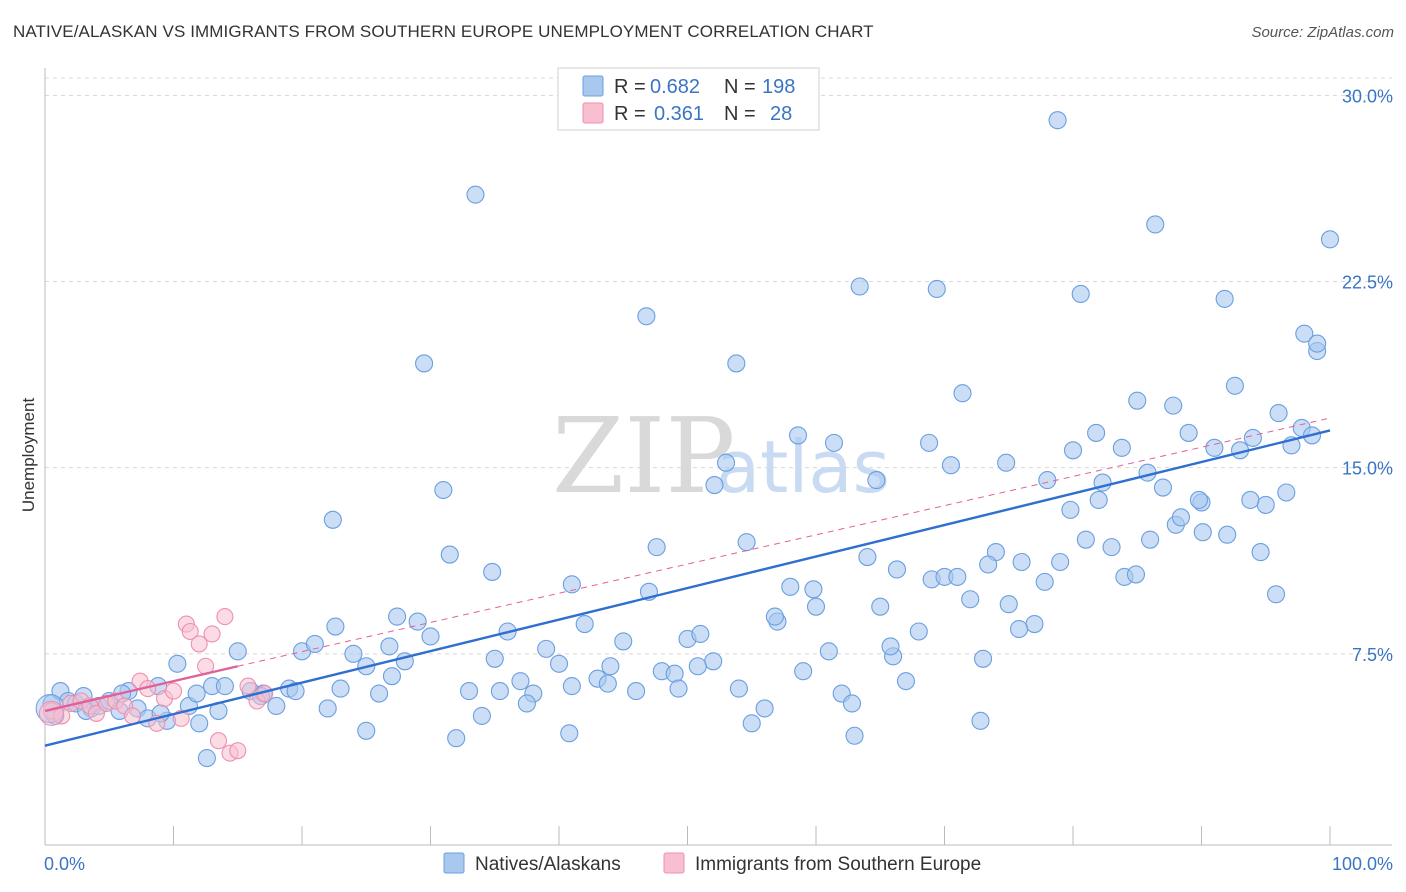 This screenshot has height=892, width=1406. What do you see at coordinates (675, 87) in the screenshot?
I see `legend-r-value-1: 0.682` at bounding box center [675, 87].